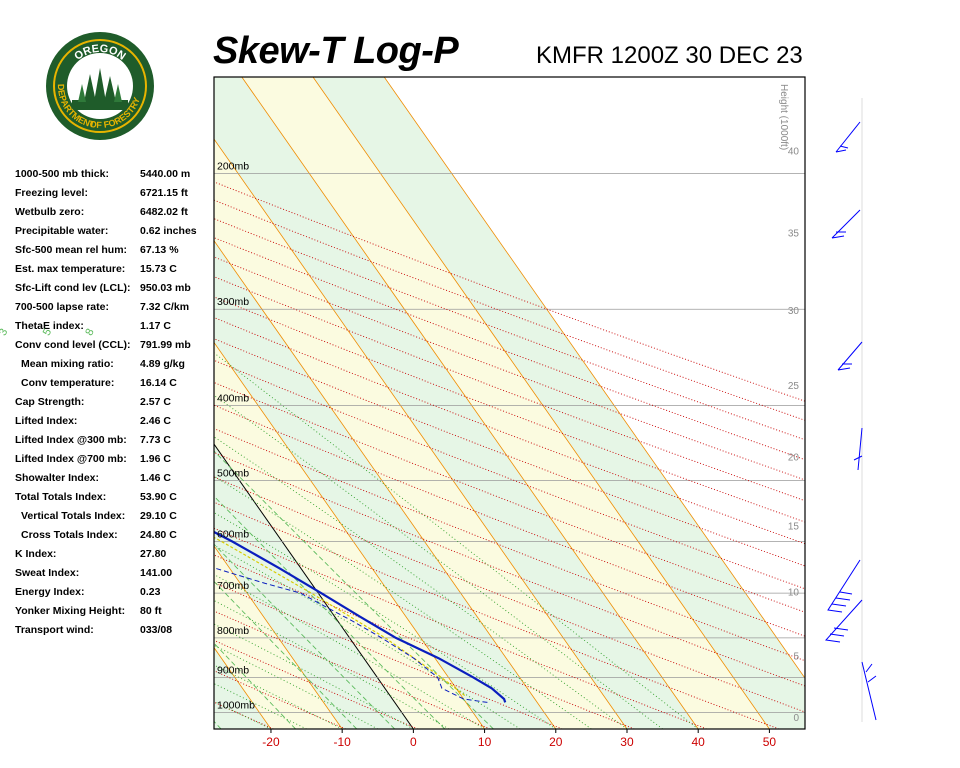  What do you see at coordinates (68, 383) in the screenshot?
I see `parameter-label: Conv temperature:` at bounding box center [68, 383].